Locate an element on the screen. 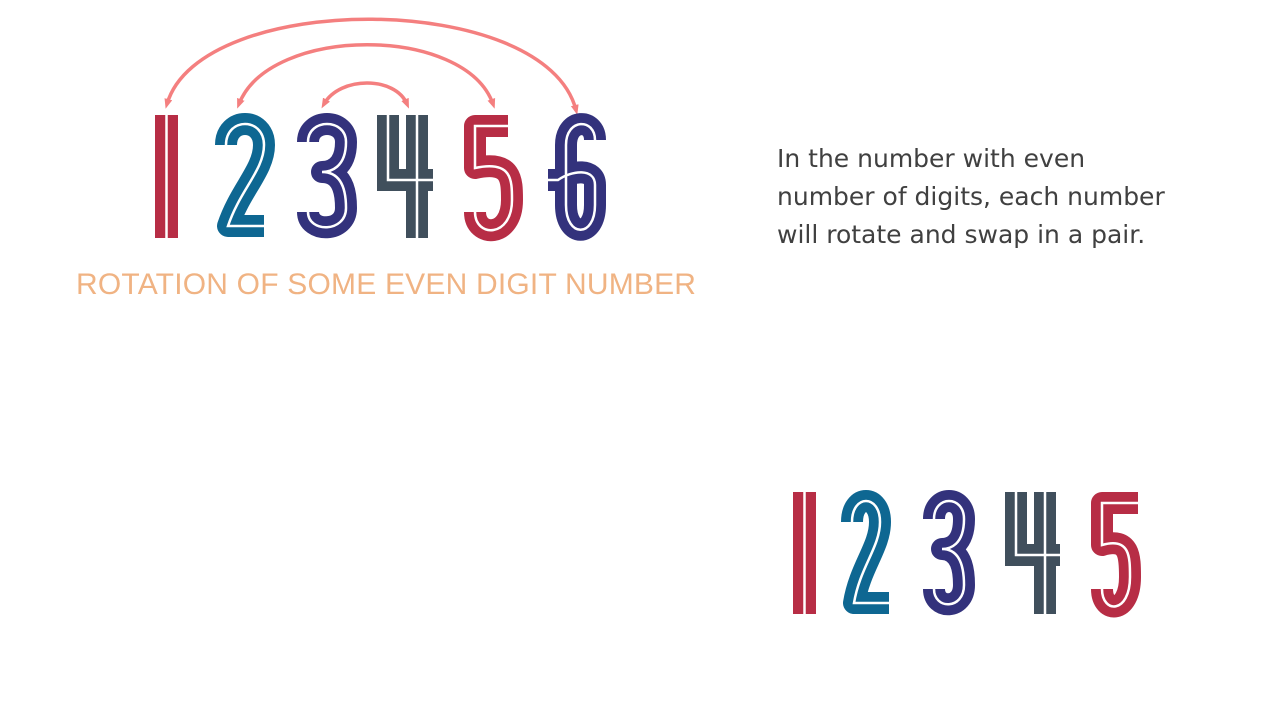 The height and width of the screenshot is (720, 1280). explanation-line: number of digits, each number is located at coordinates (971, 196).